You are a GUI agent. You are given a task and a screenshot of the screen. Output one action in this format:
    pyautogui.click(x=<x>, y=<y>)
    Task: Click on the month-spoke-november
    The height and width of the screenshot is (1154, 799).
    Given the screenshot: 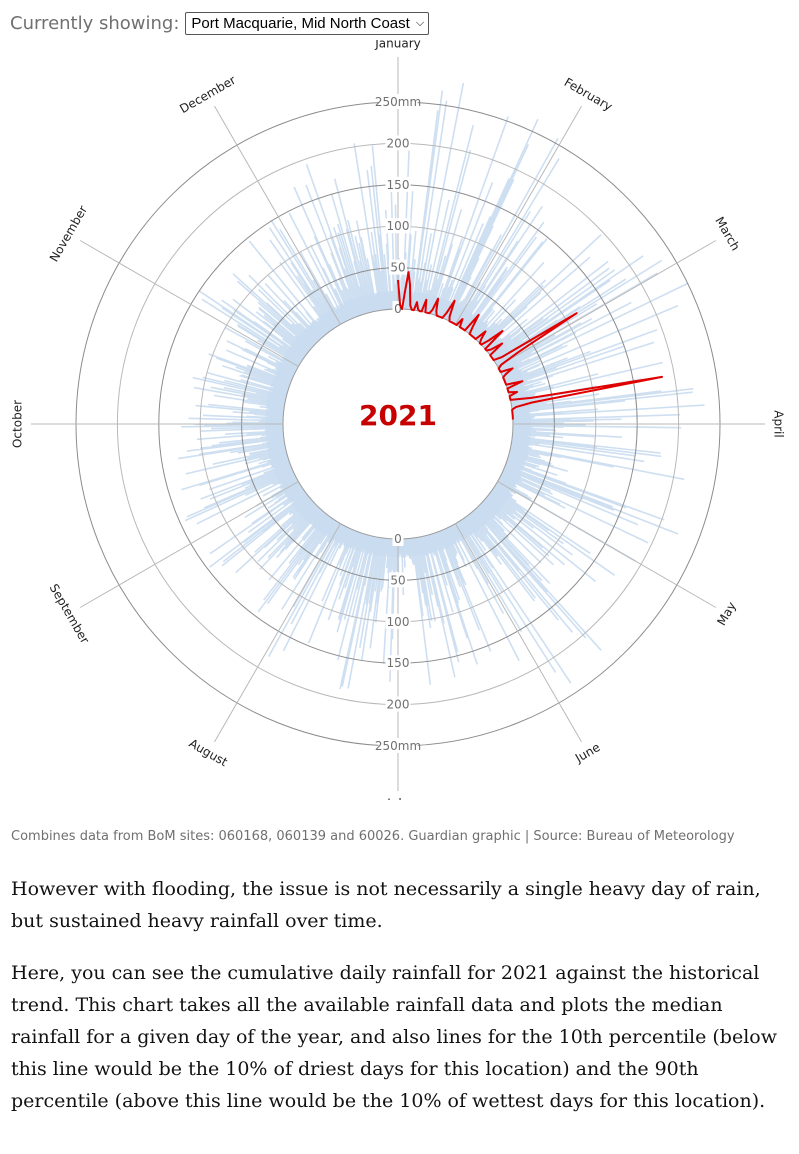 What is the action you would take?
    pyautogui.click(x=189, y=303)
    